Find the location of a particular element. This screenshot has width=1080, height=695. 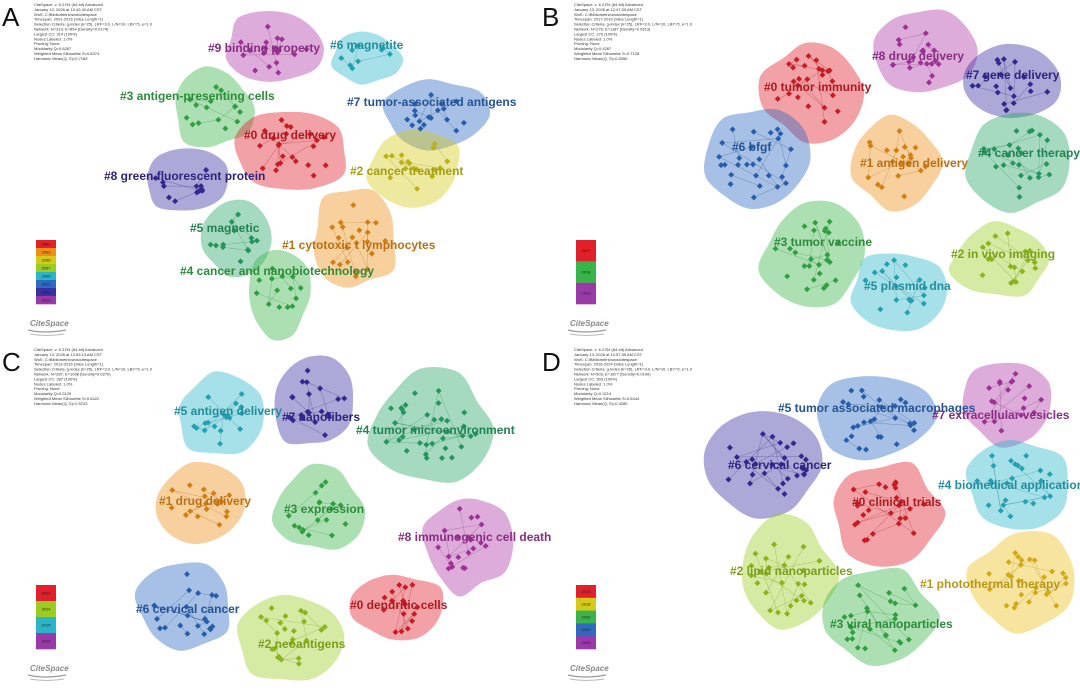

legend-year-label: 2020 is located at coordinates (587, 616).